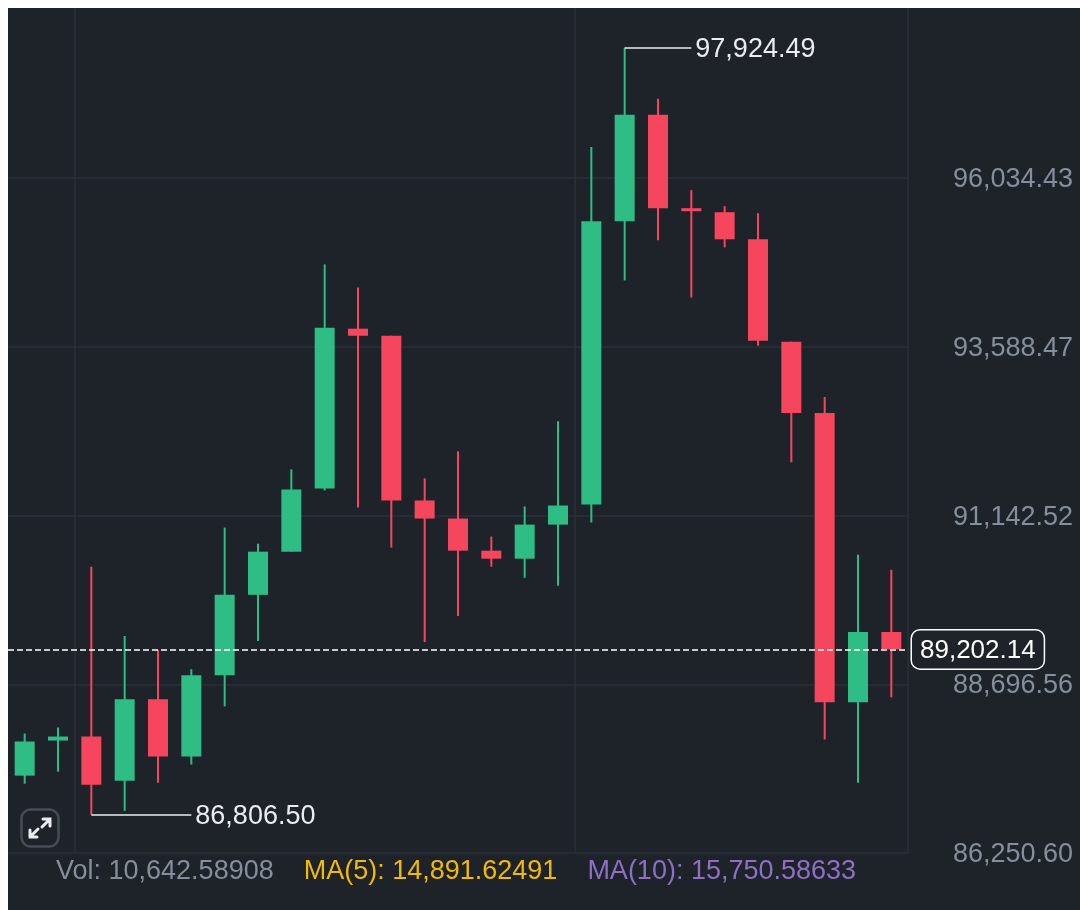  What do you see at coordinates (1012, 853) in the screenshot?
I see `y-tick-label: 86,250.60` at bounding box center [1012, 853].